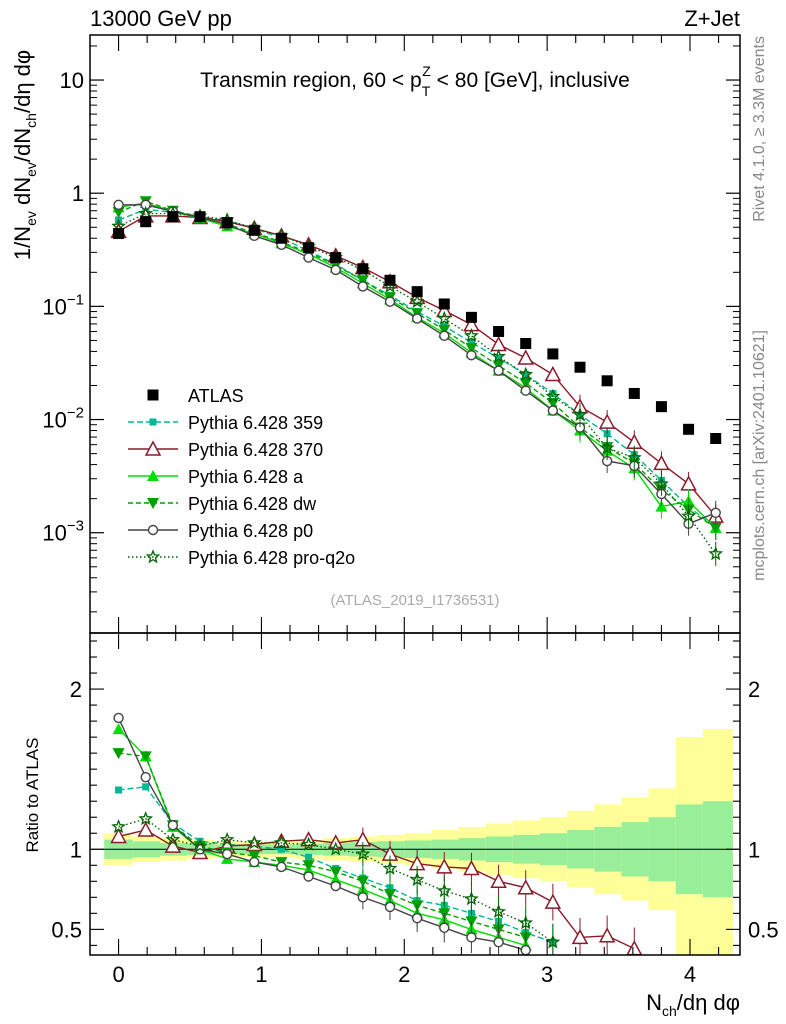 Image resolution: width=786 pixels, height=1024 pixels. I want to click on legend-entry-ppro: Pythia 6.428 pro-q2o, so click(241, 558).